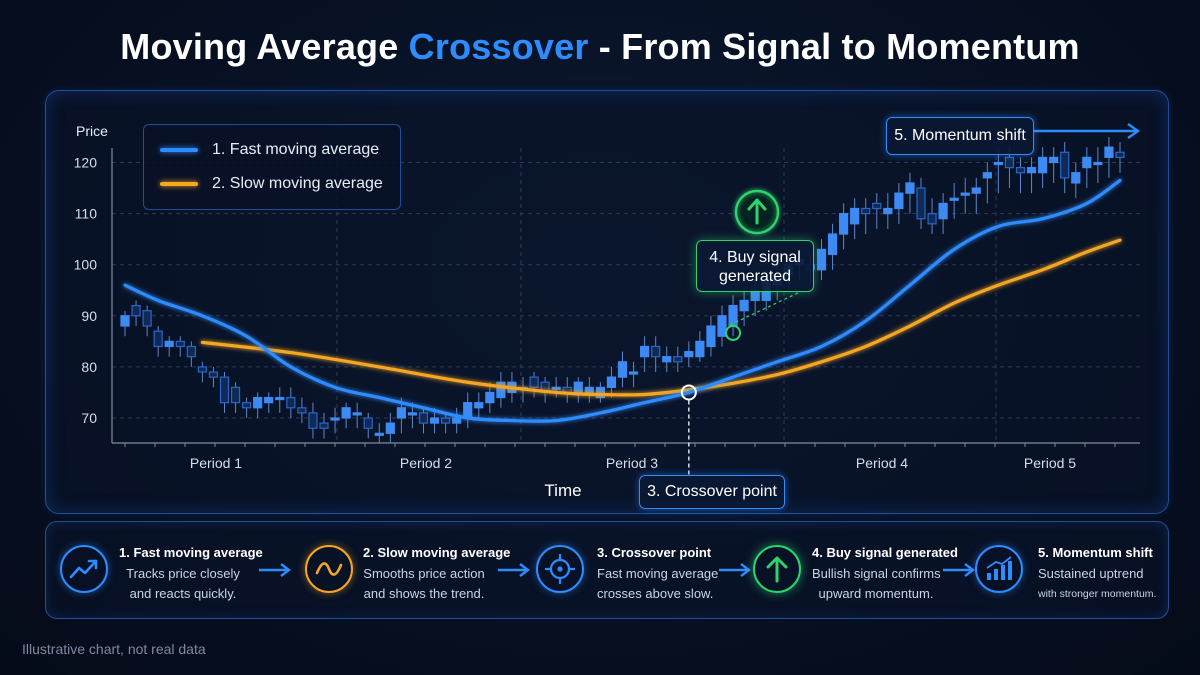 The height and width of the screenshot is (675, 1200). Describe the element at coordinates (424, 573) in the screenshot. I see `step-2-desc-line1: Smooths price action` at that location.